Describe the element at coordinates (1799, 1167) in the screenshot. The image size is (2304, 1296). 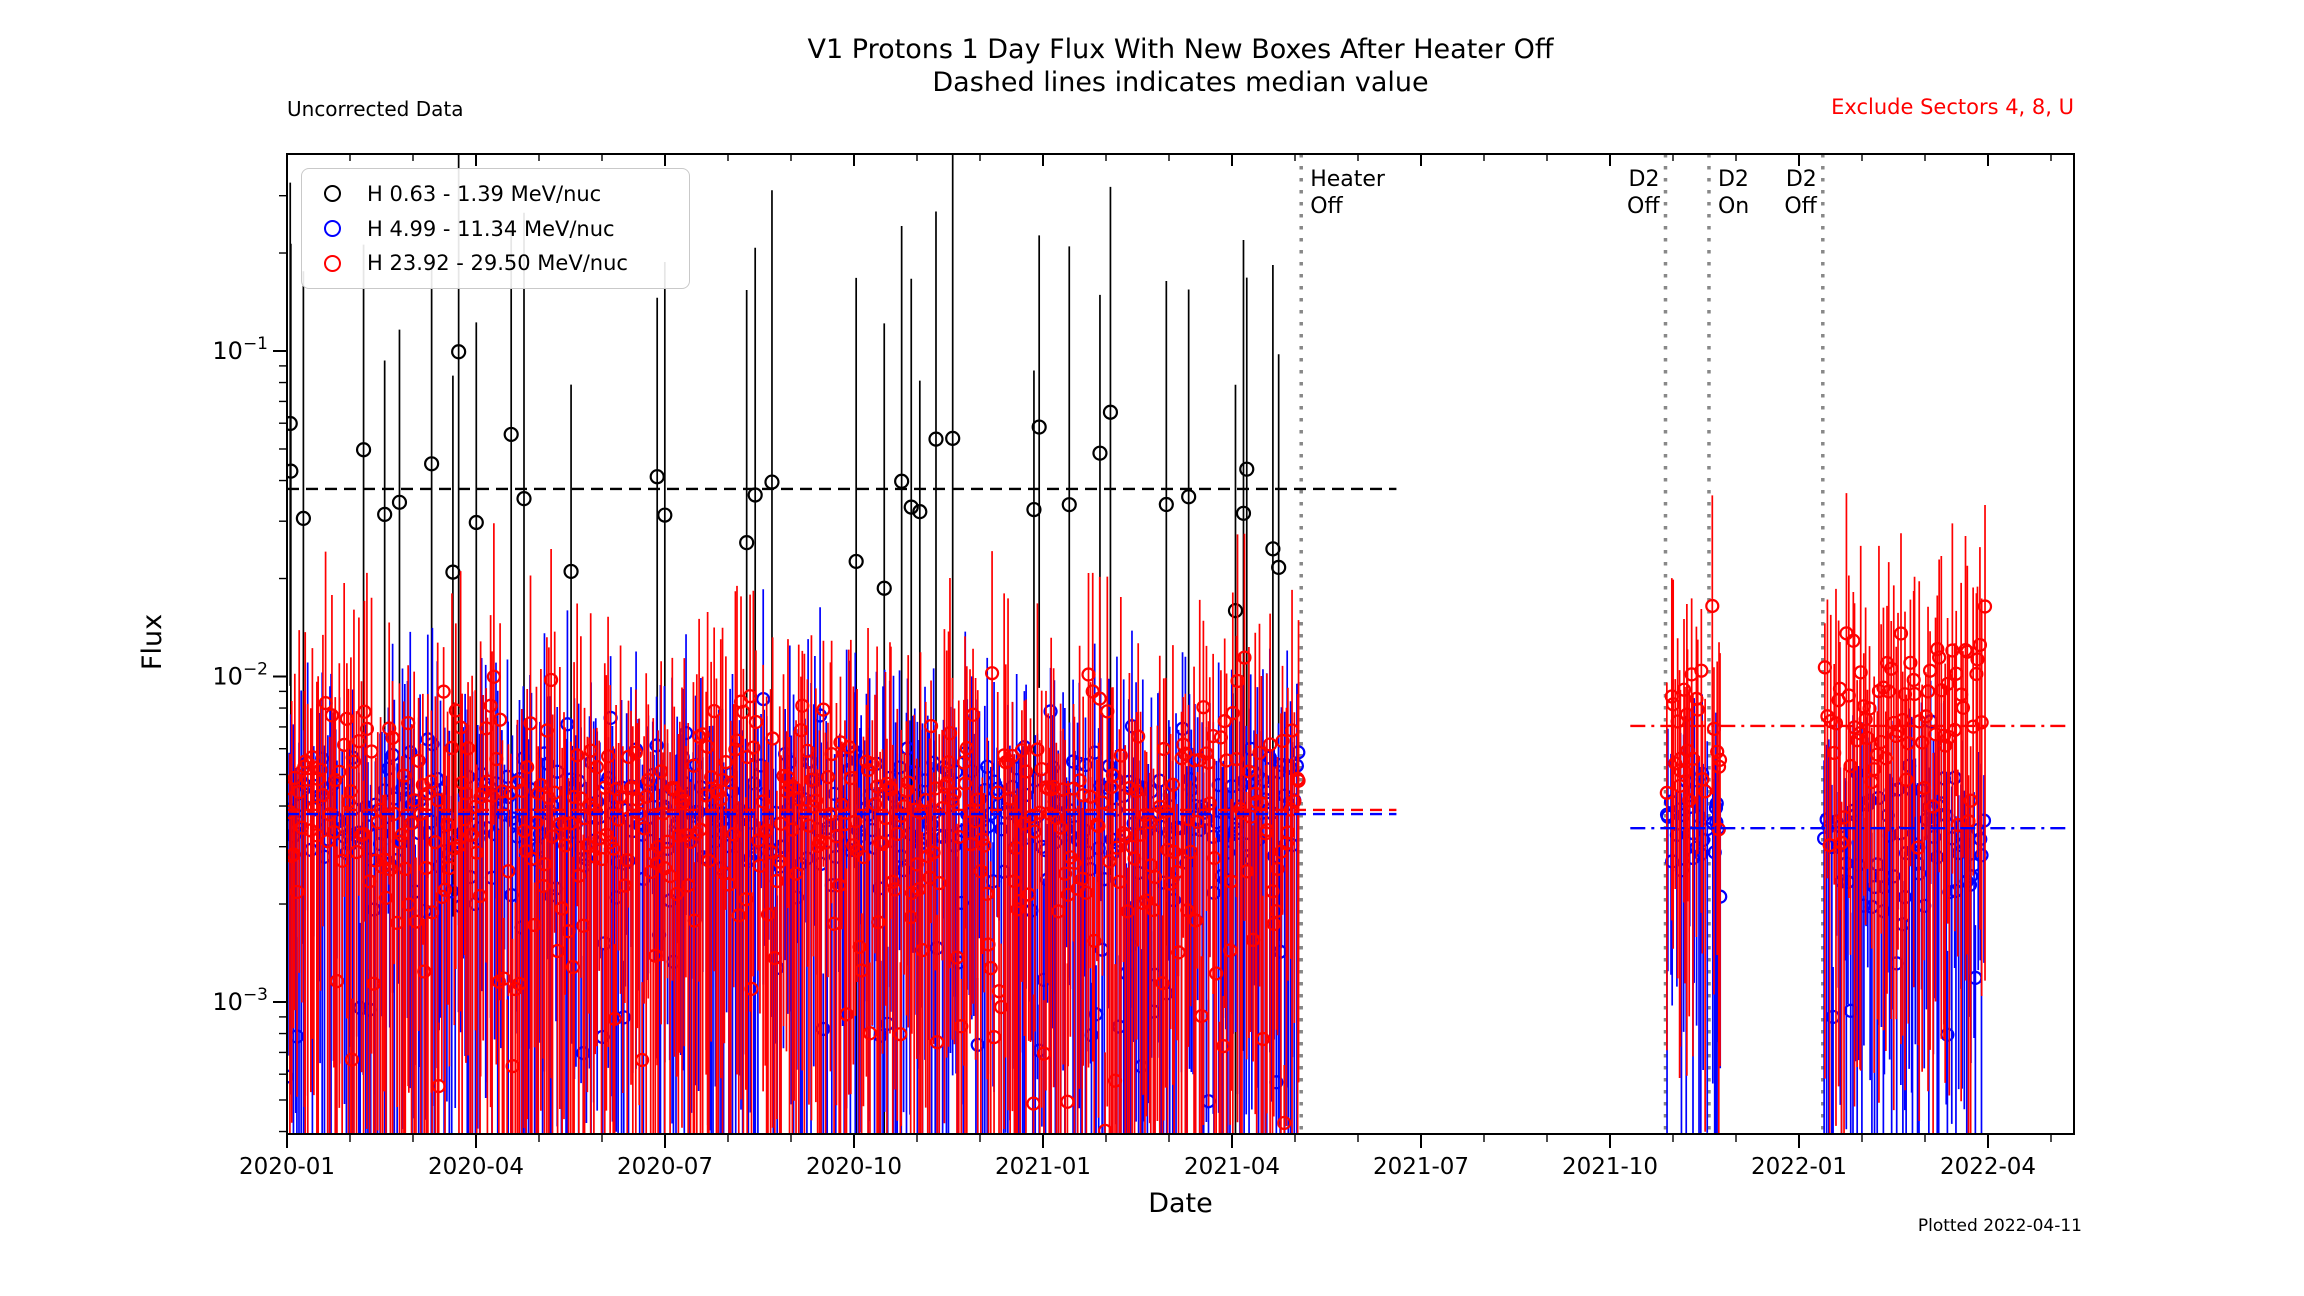
I see `x-tick-label: 2022-01` at that location.